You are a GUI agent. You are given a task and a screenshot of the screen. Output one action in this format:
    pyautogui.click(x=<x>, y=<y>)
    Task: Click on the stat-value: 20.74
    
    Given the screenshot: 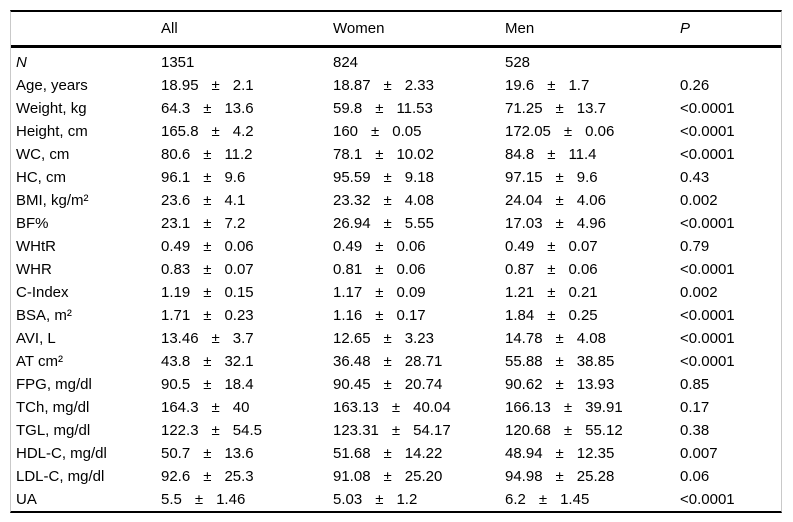 What is the action you would take?
    pyautogui.click(x=423, y=384)
    